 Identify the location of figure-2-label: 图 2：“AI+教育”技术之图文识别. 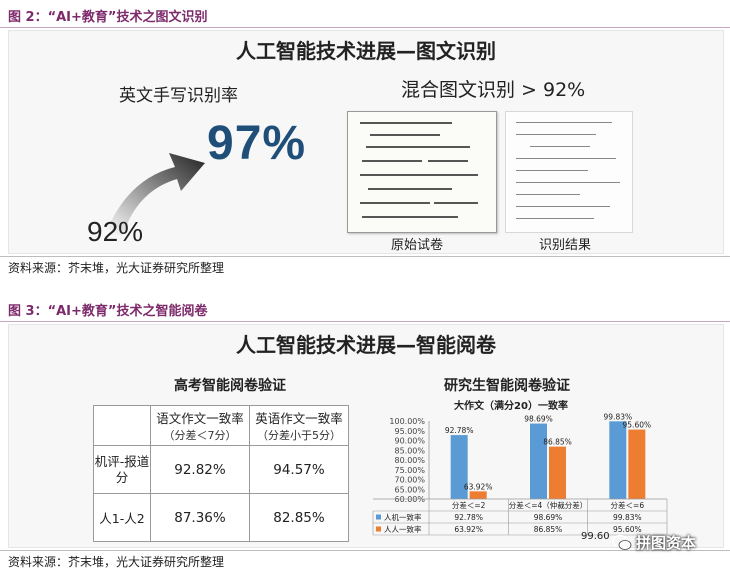
(108, 17).